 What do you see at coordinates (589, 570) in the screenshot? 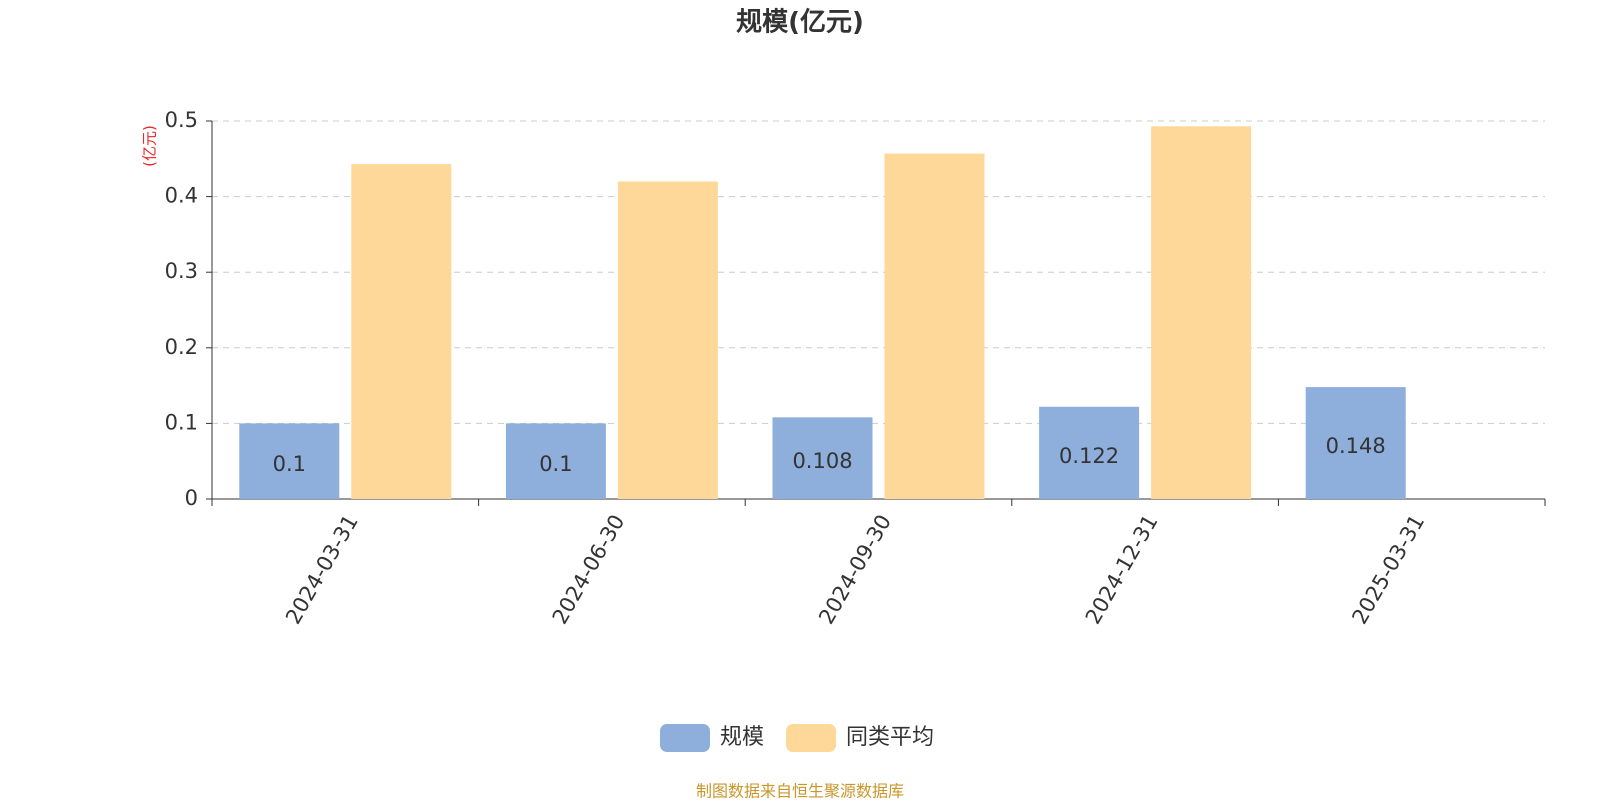
I see `x-tick-label: 2024-06-30` at bounding box center [589, 570].